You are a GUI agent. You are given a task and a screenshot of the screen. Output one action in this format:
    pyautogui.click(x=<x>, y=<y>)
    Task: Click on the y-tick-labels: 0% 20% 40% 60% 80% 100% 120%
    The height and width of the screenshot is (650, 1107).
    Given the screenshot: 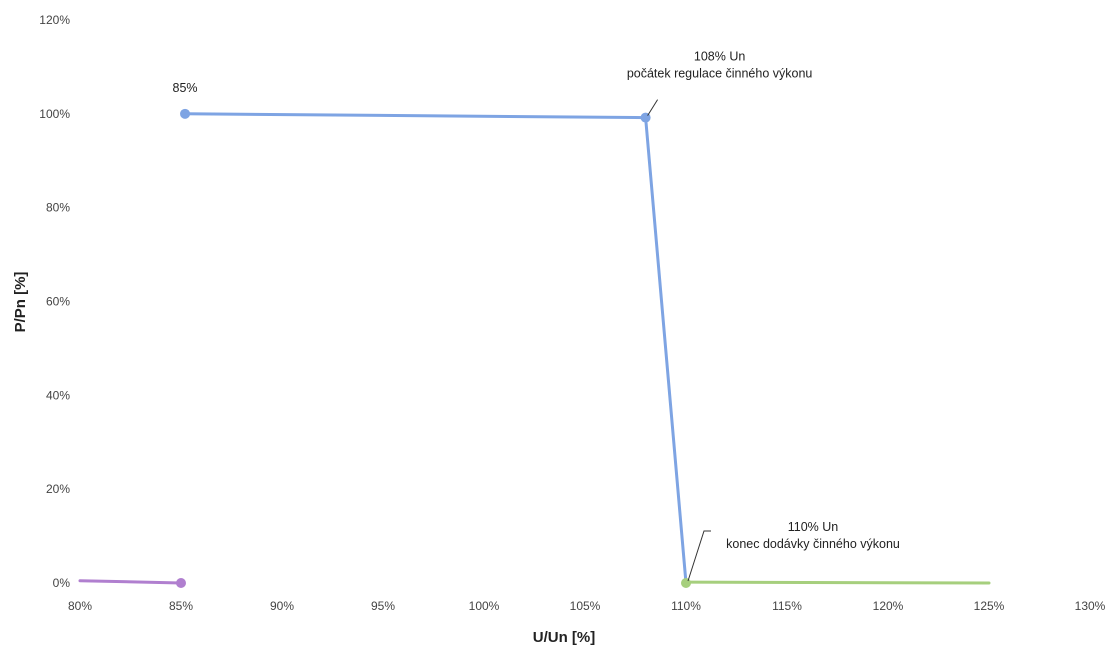 What is the action you would take?
    pyautogui.click(x=54, y=301)
    